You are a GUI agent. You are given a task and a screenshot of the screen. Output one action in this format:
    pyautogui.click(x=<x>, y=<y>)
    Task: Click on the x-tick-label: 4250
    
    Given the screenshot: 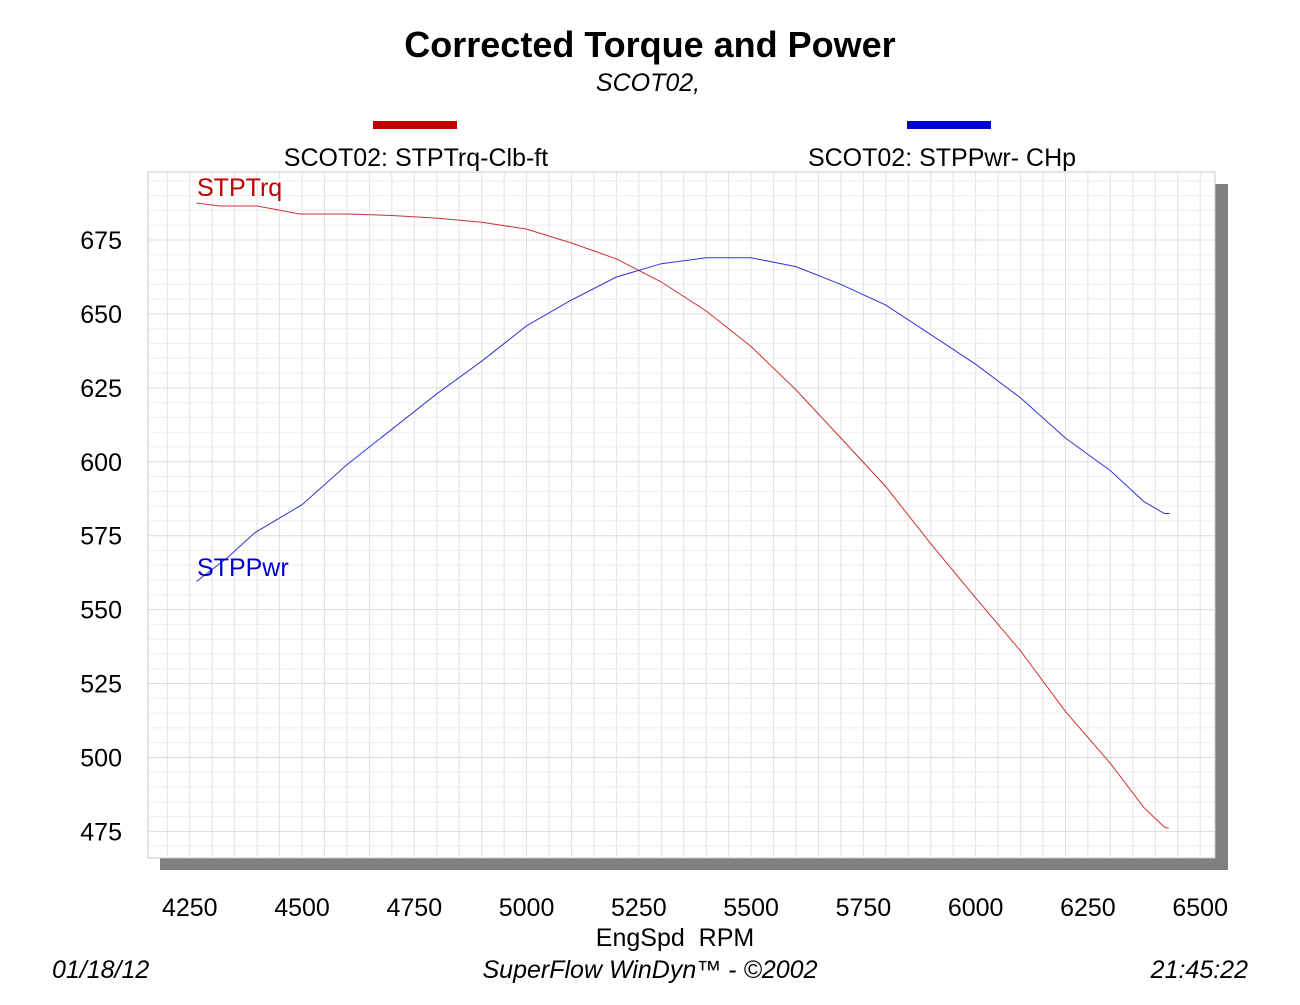 What is the action you would take?
    pyautogui.click(x=190, y=908)
    